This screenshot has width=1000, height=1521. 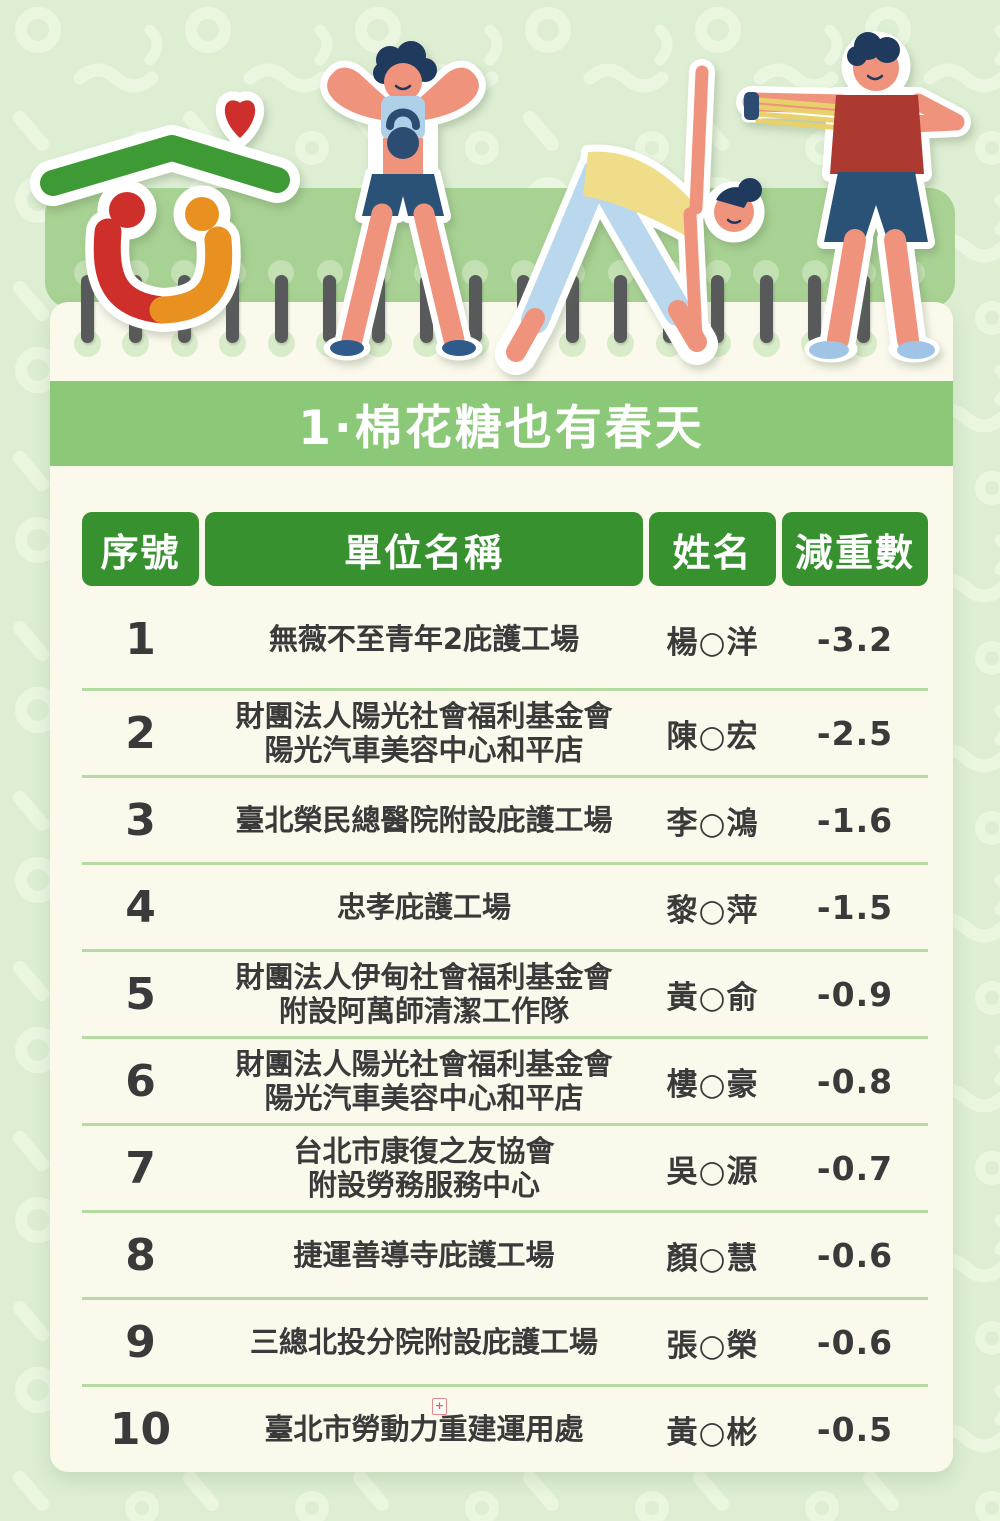 What do you see at coordinates (712, 1171) in the screenshot?
I see `name-cell: 吳○源` at bounding box center [712, 1171].